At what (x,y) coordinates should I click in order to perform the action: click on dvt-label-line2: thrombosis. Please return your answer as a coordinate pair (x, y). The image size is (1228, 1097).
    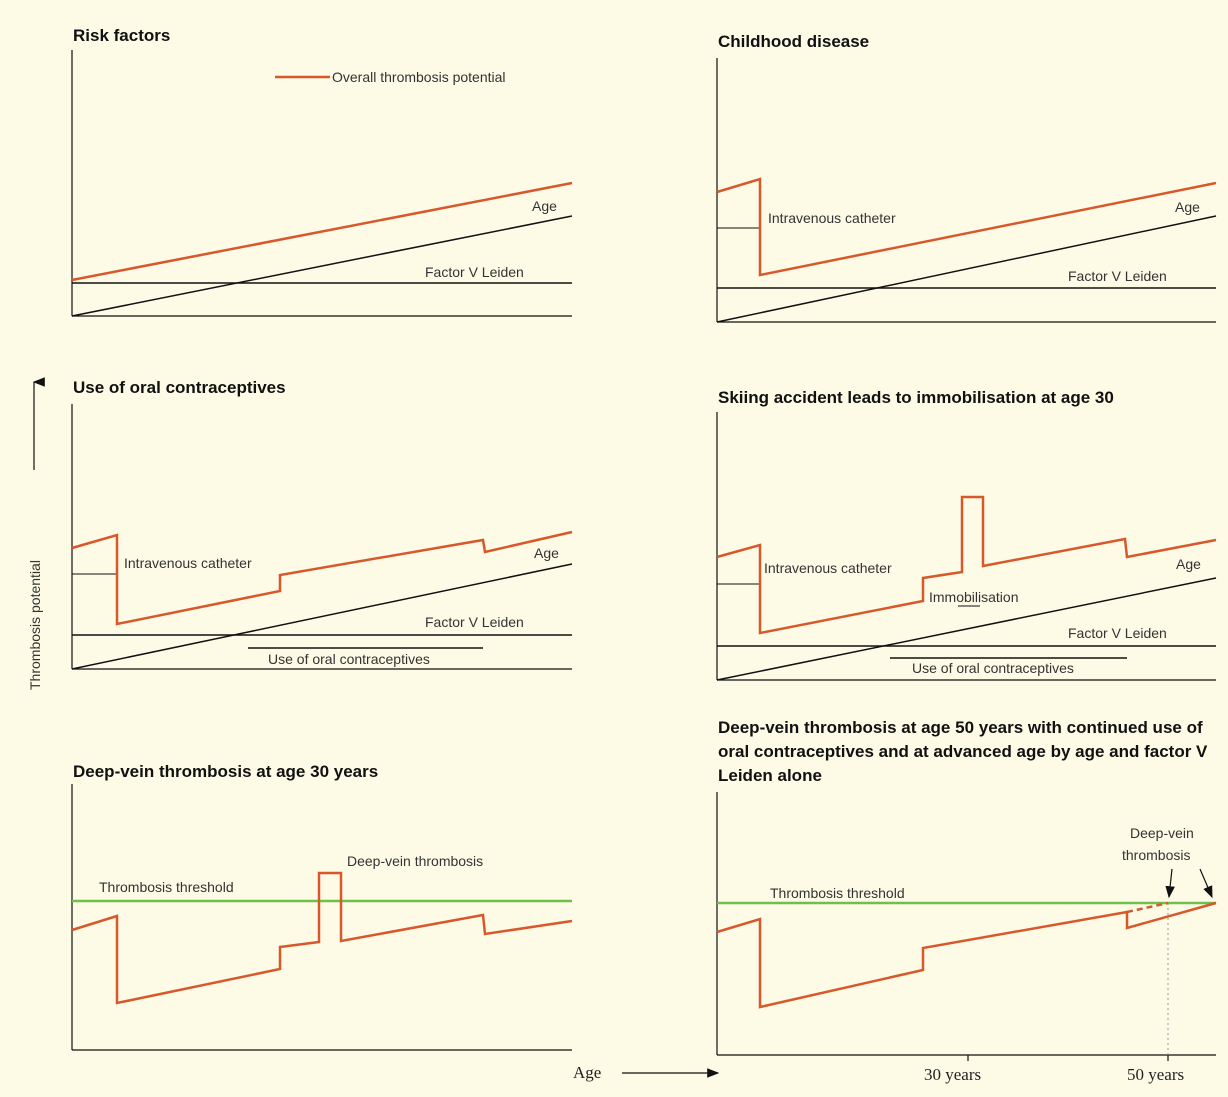
    Looking at the image, I should click on (1156, 855).